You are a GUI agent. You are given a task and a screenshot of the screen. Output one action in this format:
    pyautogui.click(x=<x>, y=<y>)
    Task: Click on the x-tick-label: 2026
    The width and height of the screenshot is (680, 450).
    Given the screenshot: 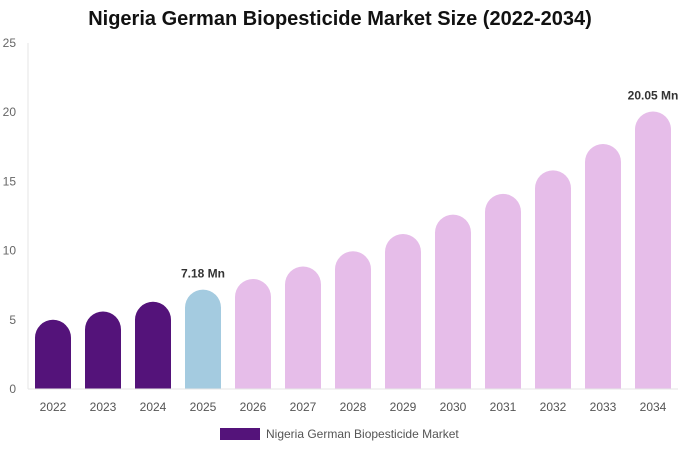 What is the action you would take?
    pyautogui.click(x=253, y=407)
    